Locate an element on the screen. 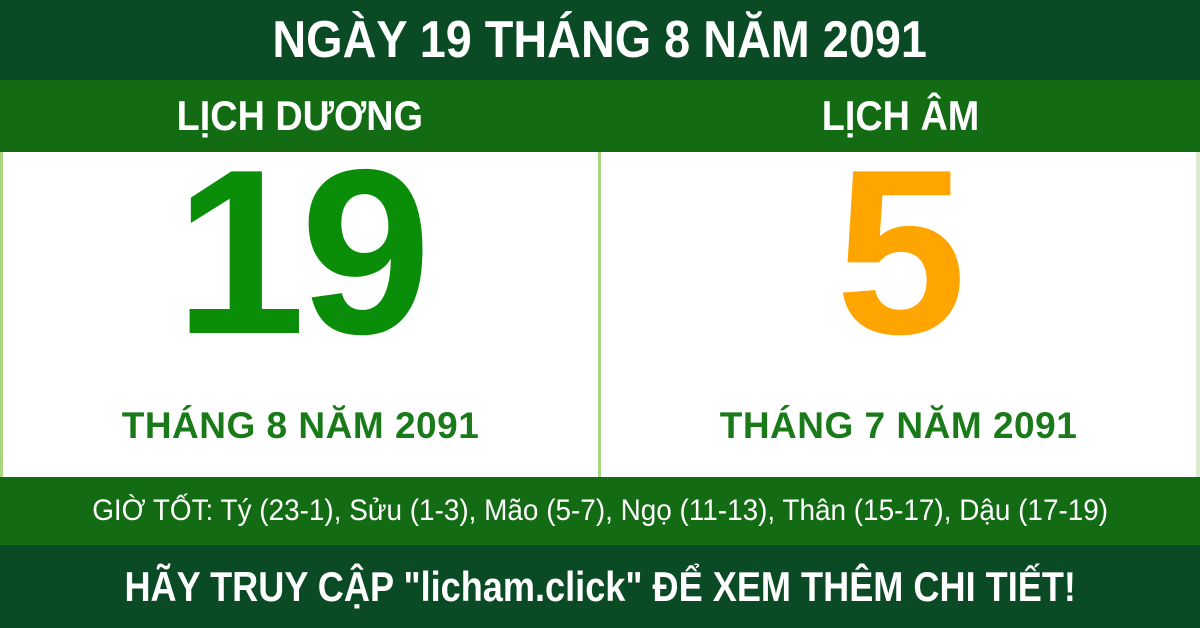 Image resolution: width=1200 pixels, height=628 pixels. solar-calendar-tab: LỊCH DƯƠNG is located at coordinates (300, 116).